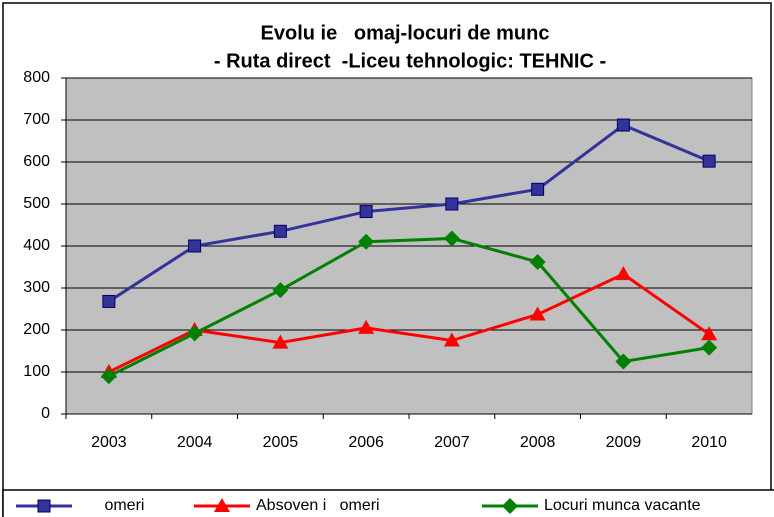 Image resolution: width=774 pixels, height=517 pixels. I want to click on x-tick-label: 2008, so click(538, 442).